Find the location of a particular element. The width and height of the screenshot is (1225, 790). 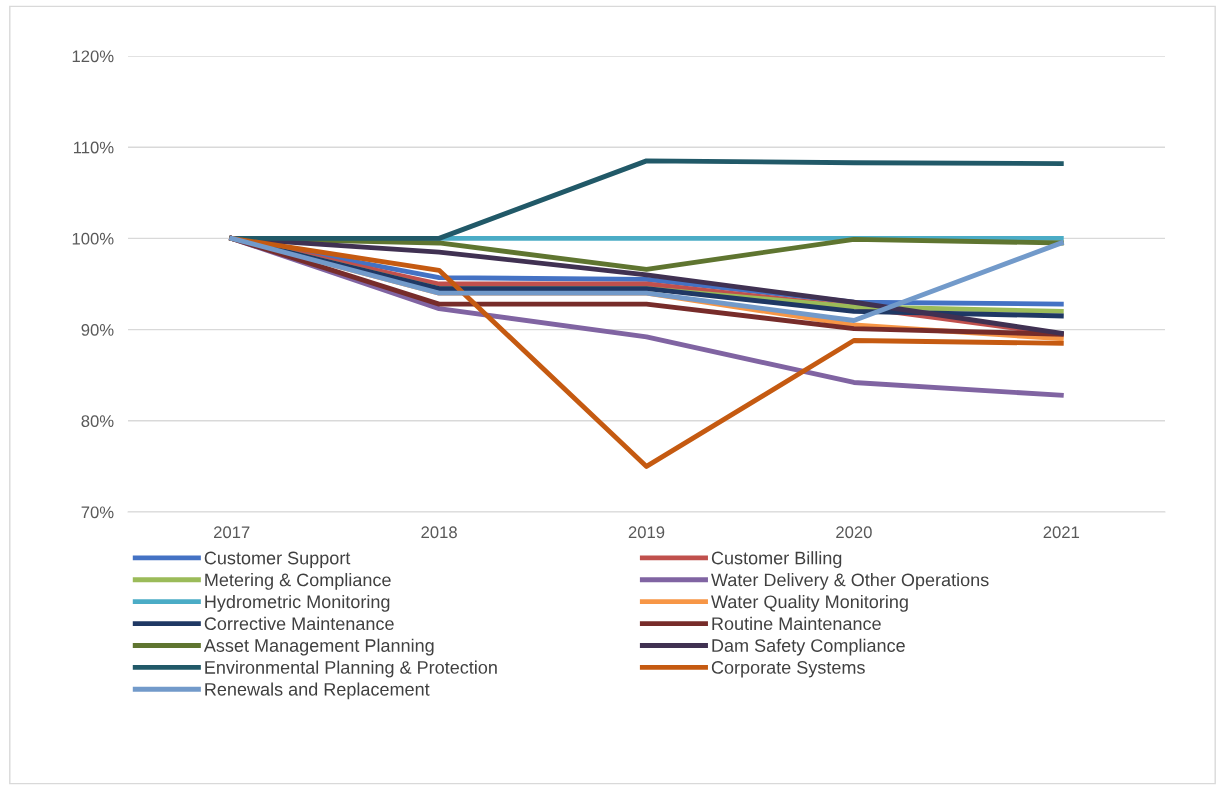

legend-label: Water Delivery & Other Operations is located at coordinates (850, 581).